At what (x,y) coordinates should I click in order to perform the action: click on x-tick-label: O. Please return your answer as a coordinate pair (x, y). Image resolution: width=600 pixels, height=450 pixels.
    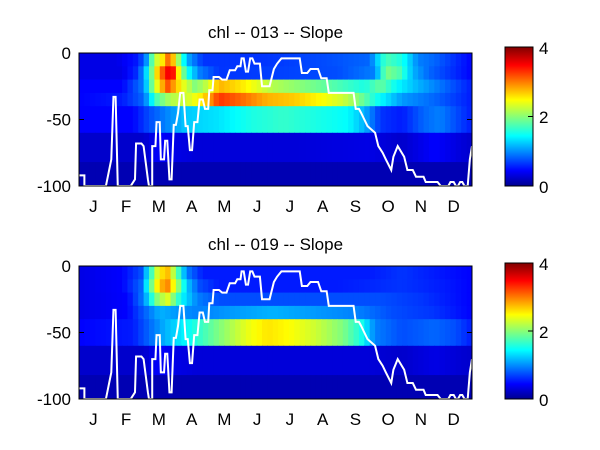
    Looking at the image, I should click on (388, 419).